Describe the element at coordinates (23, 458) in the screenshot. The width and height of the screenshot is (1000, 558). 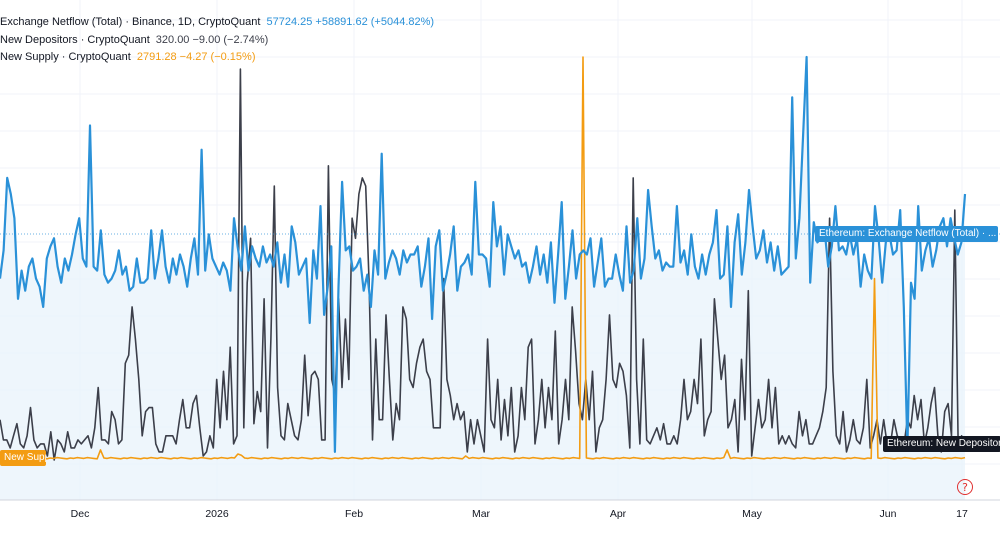
I see `supply-price-tag: New Supply` at that location.